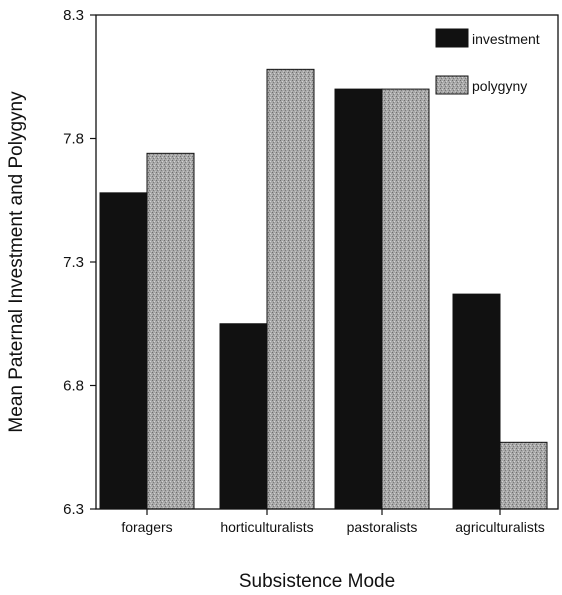  What do you see at coordinates (243, 416) in the screenshot?
I see `bar-investment-horticulturalists` at bounding box center [243, 416].